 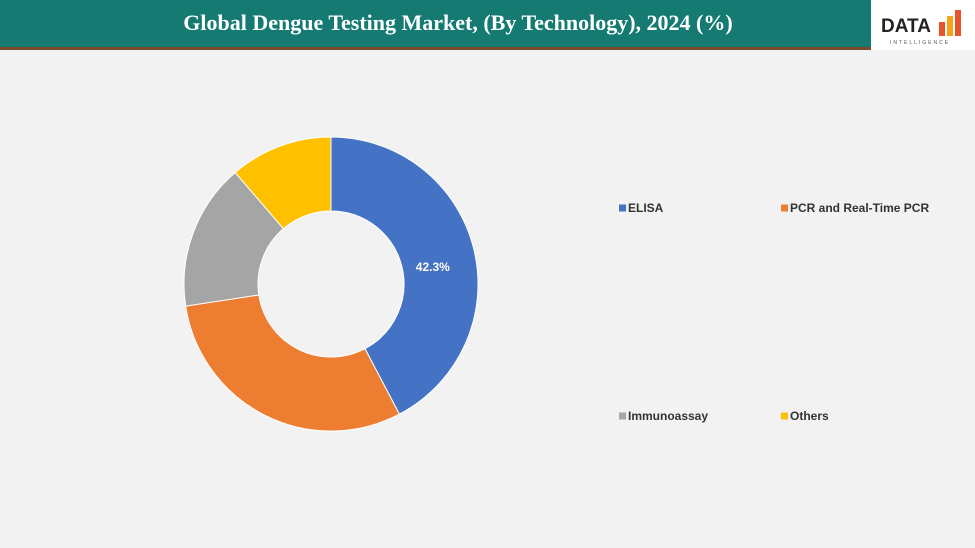 What do you see at coordinates (809, 416) in the screenshot?
I see `legend-label: Others` at bounding box center [809, 416].